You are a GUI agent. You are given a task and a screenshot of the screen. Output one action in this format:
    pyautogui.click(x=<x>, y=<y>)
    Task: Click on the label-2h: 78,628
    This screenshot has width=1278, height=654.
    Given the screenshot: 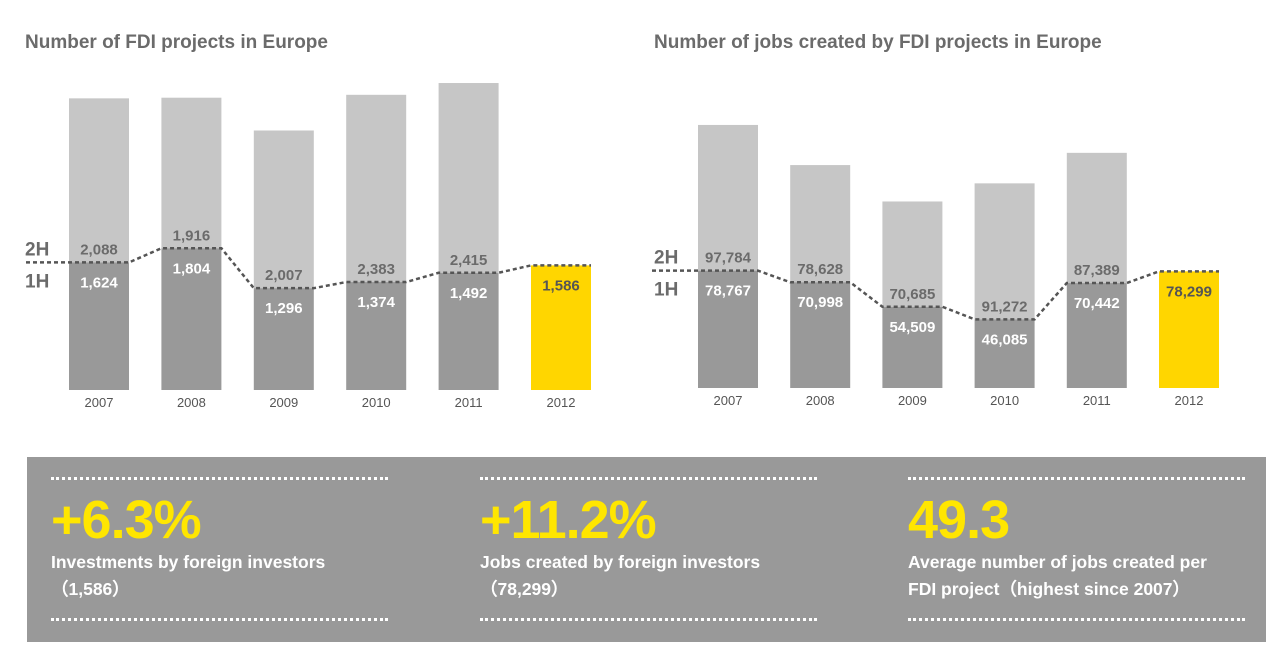 What is the action you would take?
    pyautogui.click(x=820, y=269)
    